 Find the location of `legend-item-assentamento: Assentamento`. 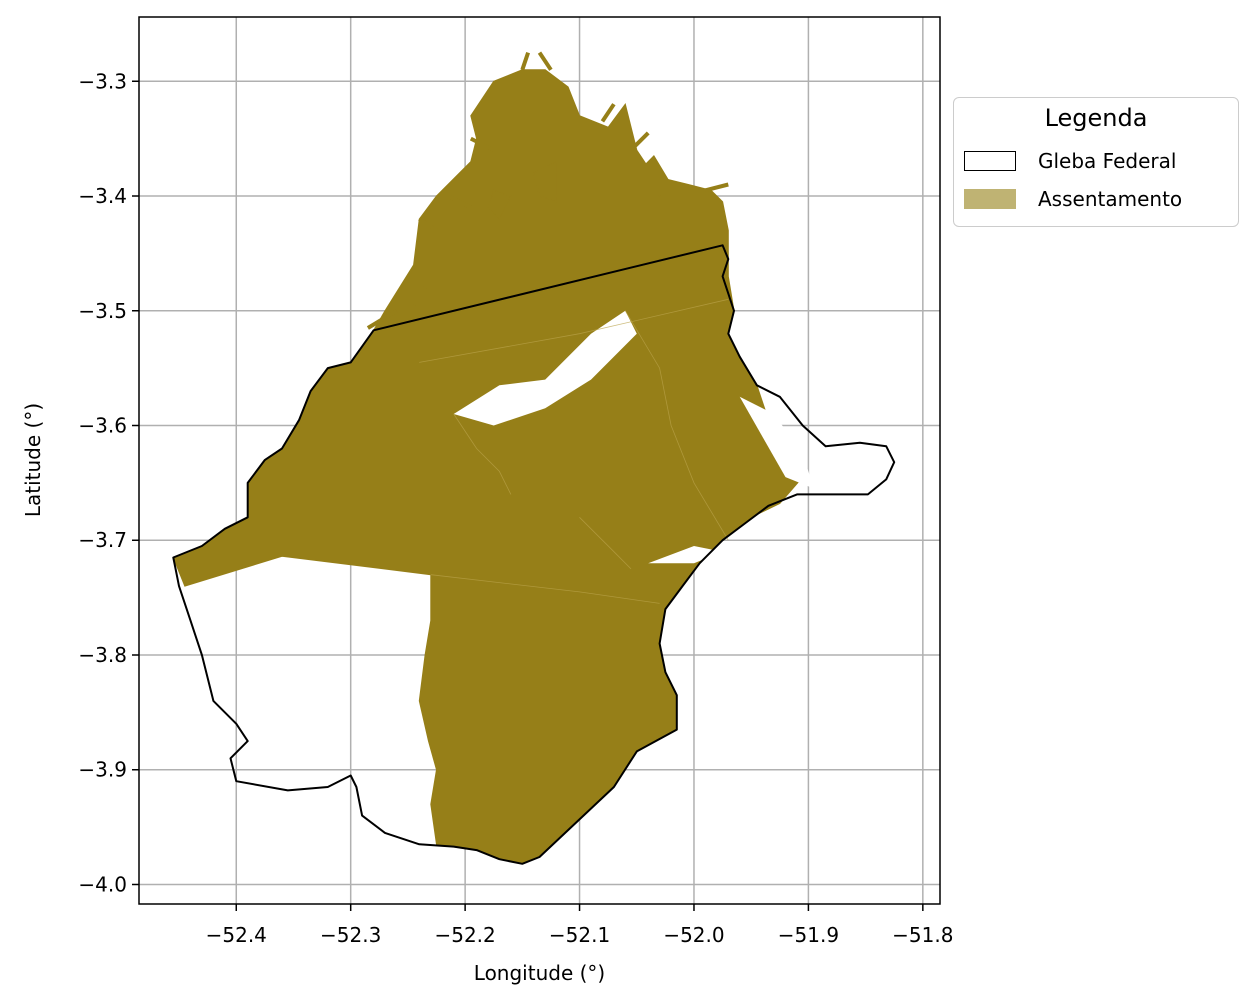

legend-item-assentamento: Assentamento is located at coordinates (1073, 199).